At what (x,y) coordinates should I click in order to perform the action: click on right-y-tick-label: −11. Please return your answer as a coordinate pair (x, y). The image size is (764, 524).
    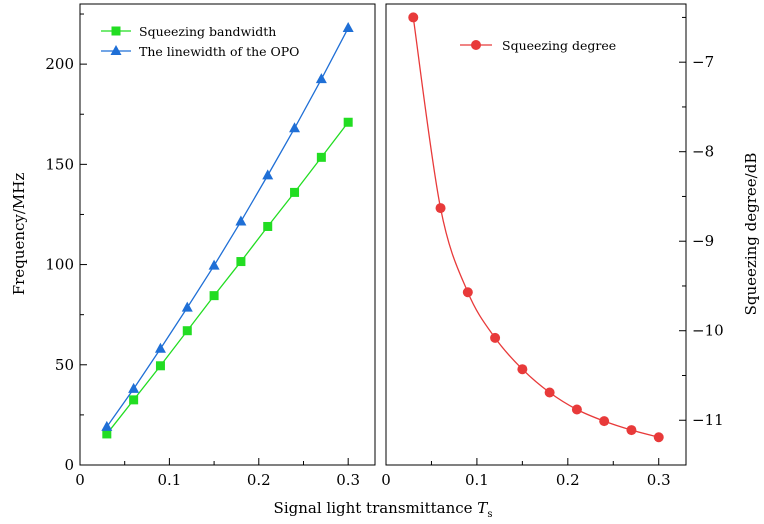
    Looking at the image, I should click on (708, 420).